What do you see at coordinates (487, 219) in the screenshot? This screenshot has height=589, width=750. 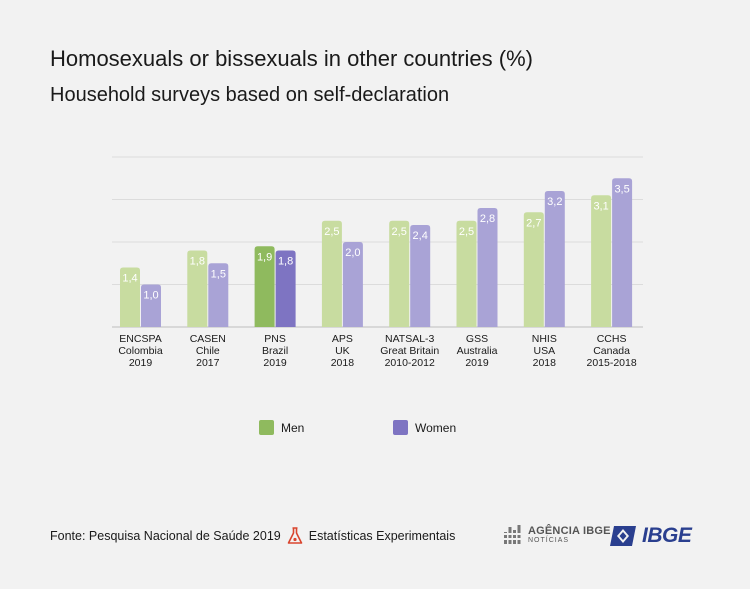 I see `data-label: 2,8` at bounding box center [487, 219].